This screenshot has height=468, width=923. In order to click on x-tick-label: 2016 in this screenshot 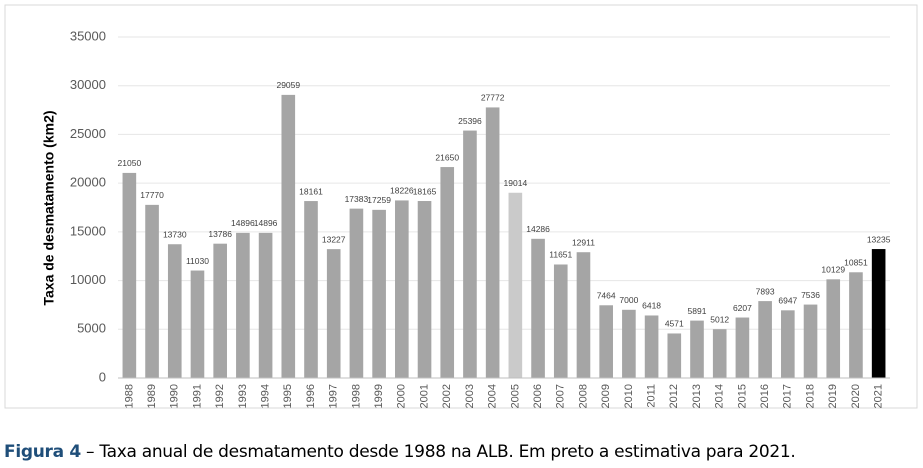, I will do `click(765, 396)`.